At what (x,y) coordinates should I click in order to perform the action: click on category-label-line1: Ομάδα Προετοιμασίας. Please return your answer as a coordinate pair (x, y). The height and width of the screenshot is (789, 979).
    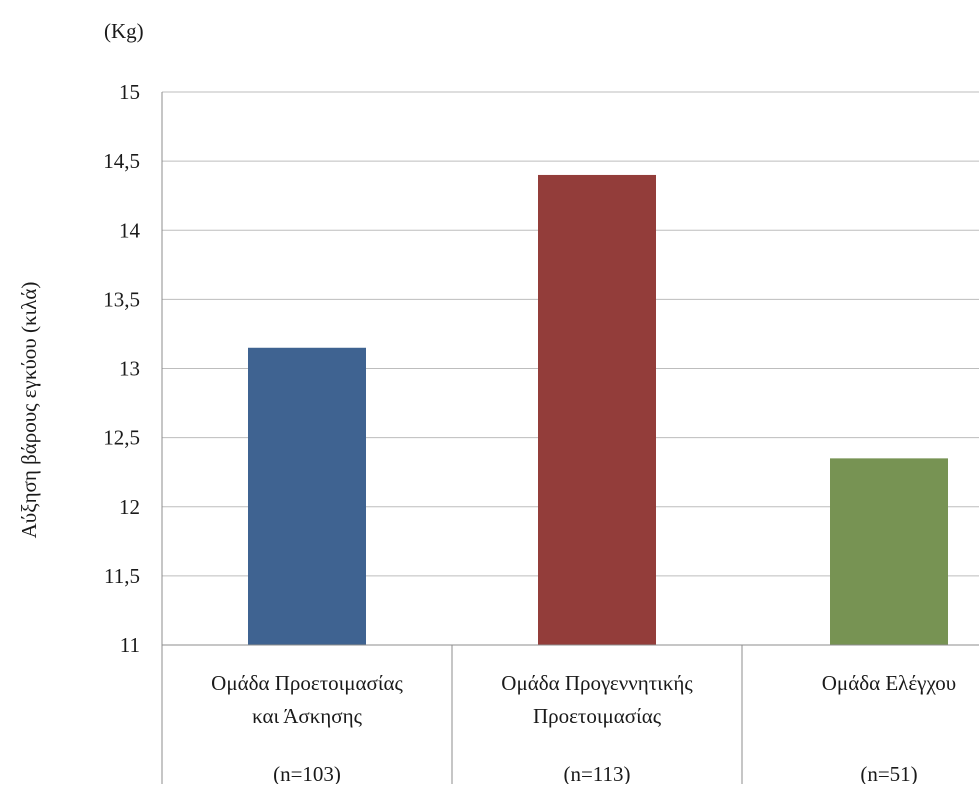
    Looking at the image, I should click on (307, 683).